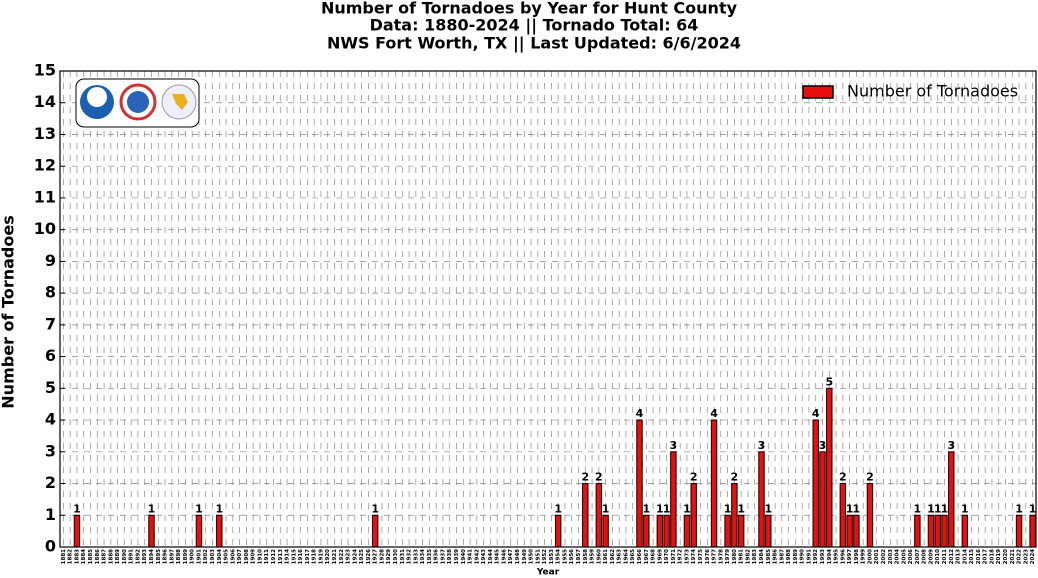  What do you see at coordinates (389, 556) in the screenshot?
I see `x-tick-label: 1929` at bounding box center [389, 556].